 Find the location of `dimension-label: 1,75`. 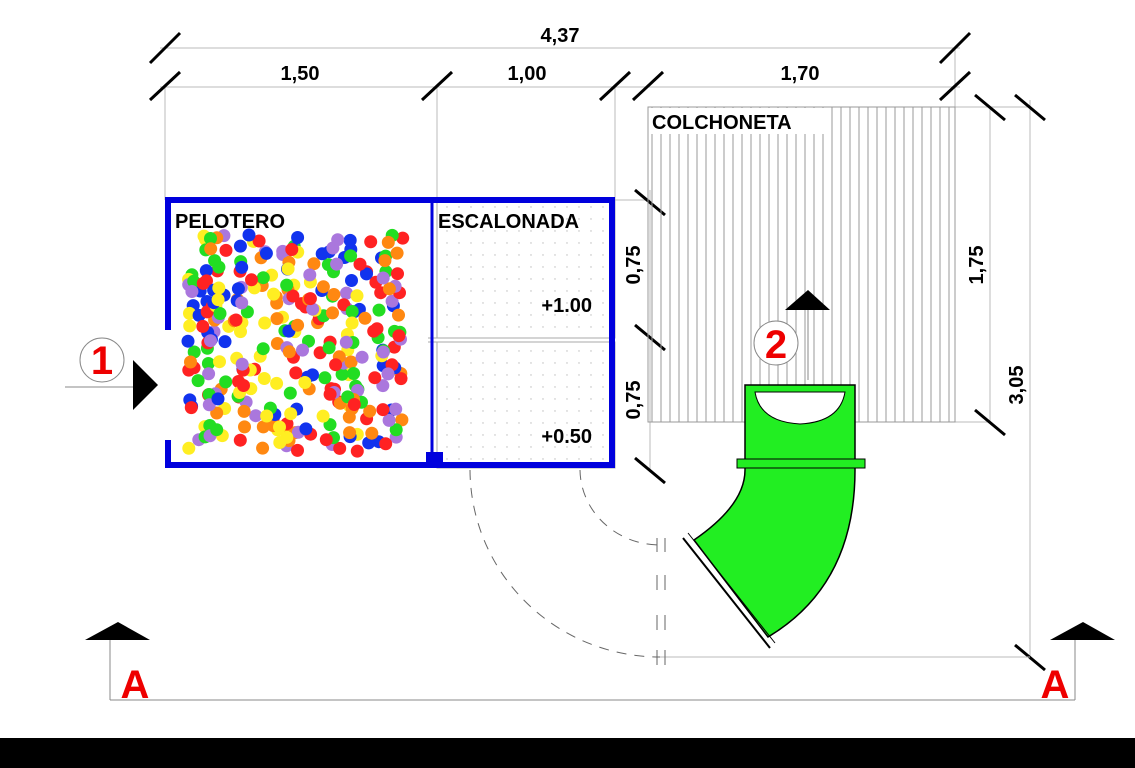

dimension-label: 1,75 is located at coordinates (977, 265).